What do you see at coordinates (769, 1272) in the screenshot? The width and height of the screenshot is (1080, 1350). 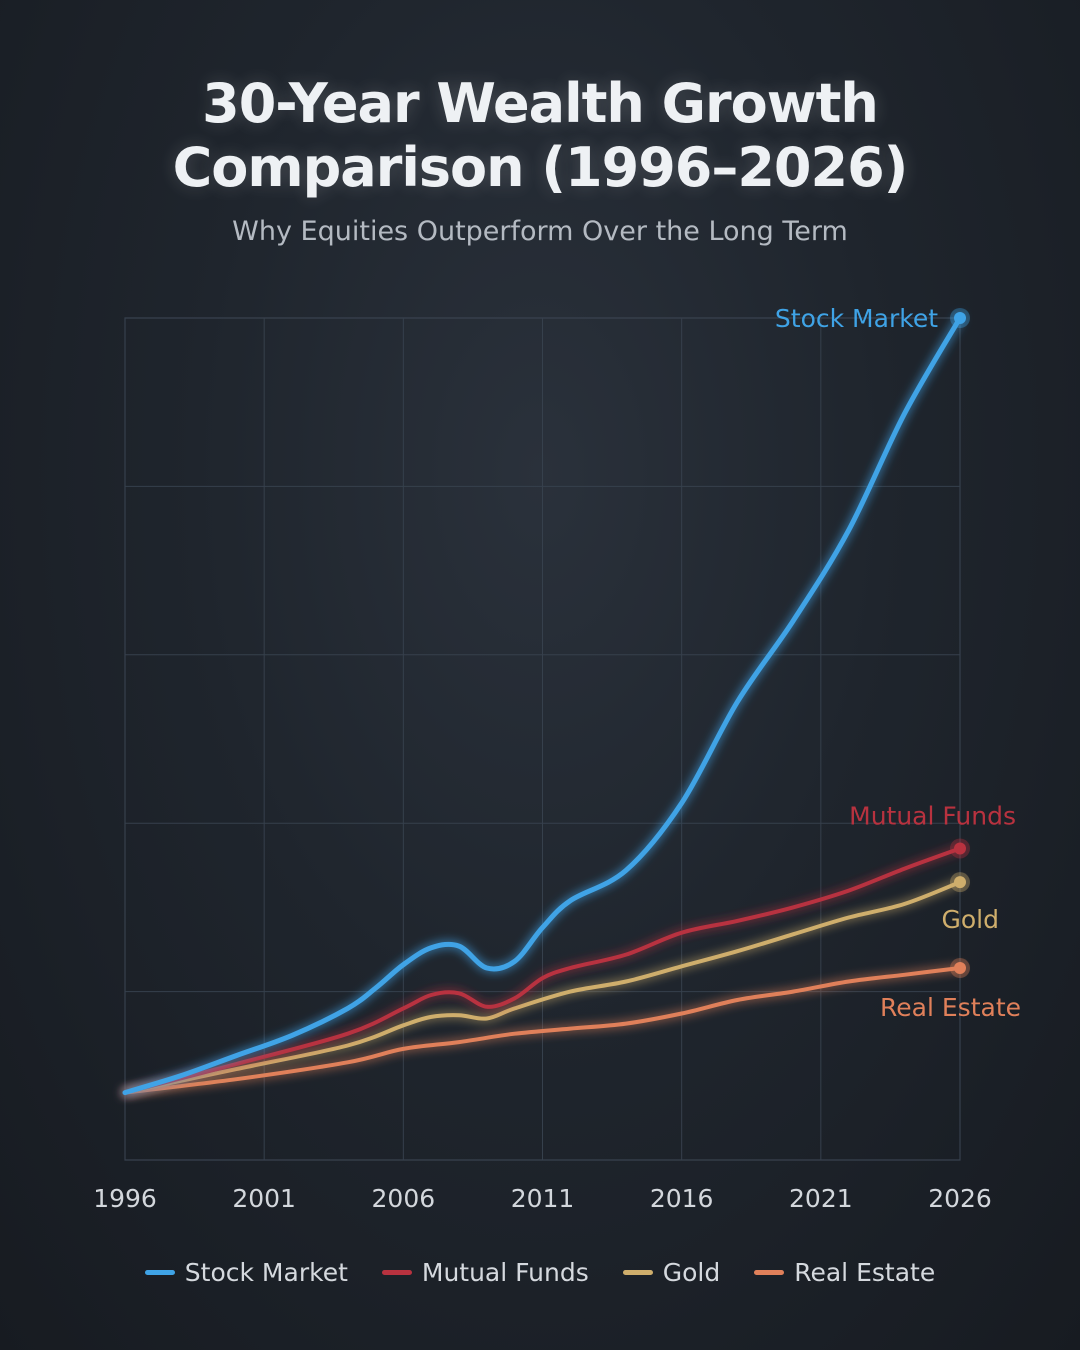 I see `legend-swatch-real-estate` at bounding box center [769, 1272].